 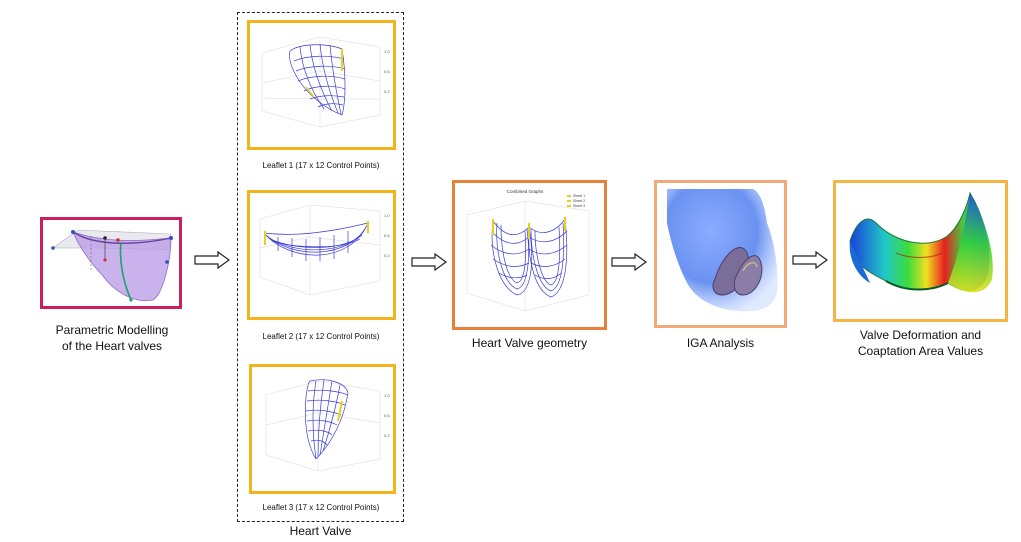 What do you see at coordinates (321, 507) in the screenshot?
I see `leaflet-3-caption: Leaflet 3 (17 x 12 Control Points)` at bounding box center [321, 507].